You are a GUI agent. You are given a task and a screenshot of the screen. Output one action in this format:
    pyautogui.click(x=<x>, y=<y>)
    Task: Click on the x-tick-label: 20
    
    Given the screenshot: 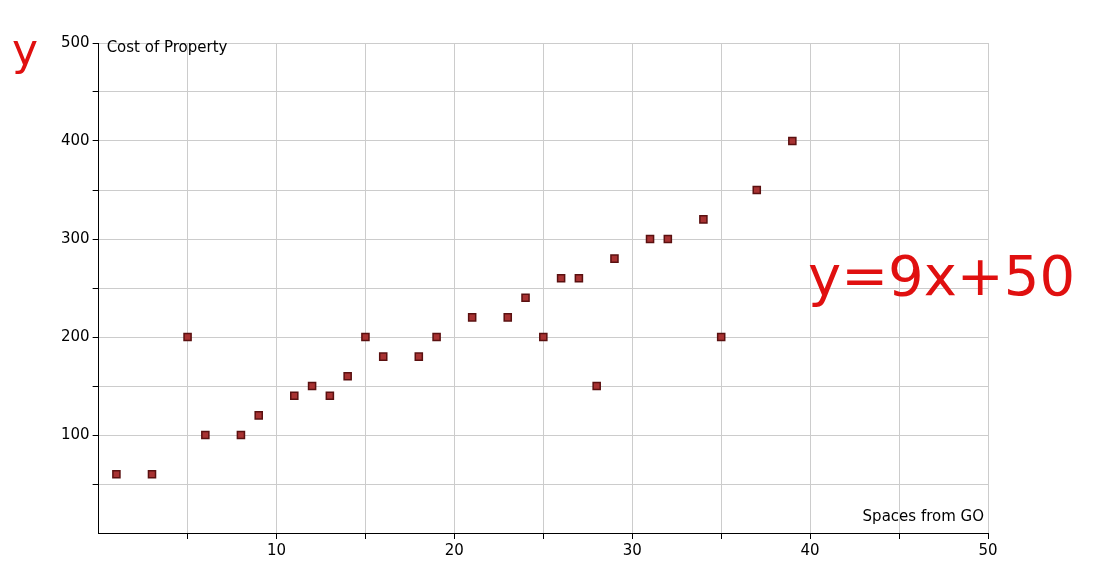 What is the action you would take?
    pyautogui.click(x=454, y=549)
    